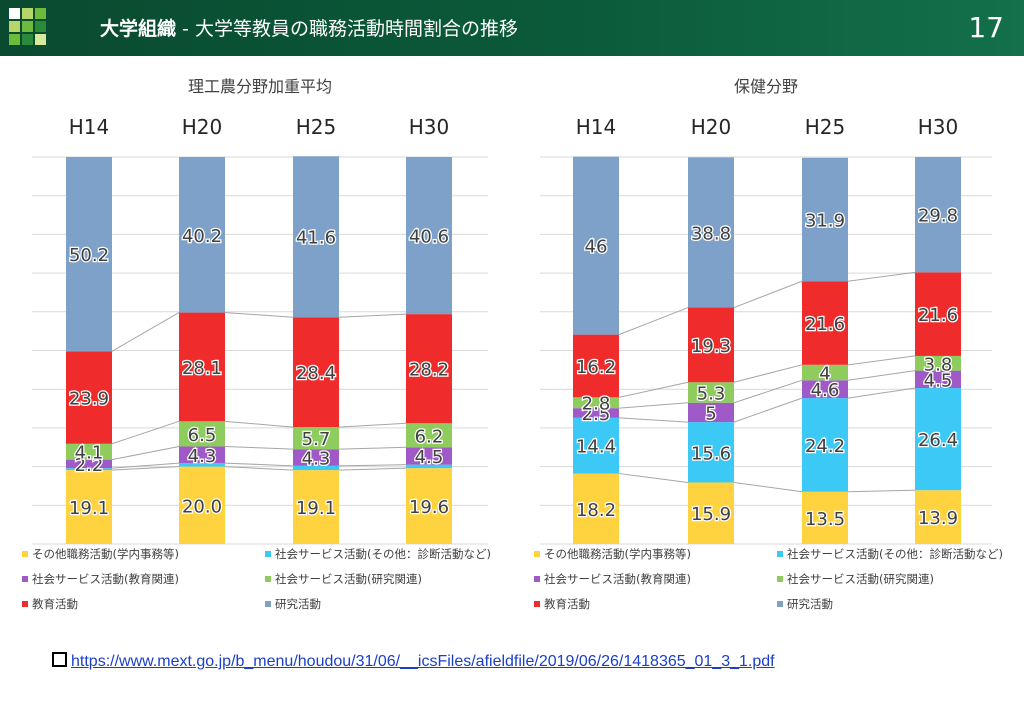 The height and width of the screenshot is (709, 1024). I want to click on data-label: 40.2, so click(202, 236).